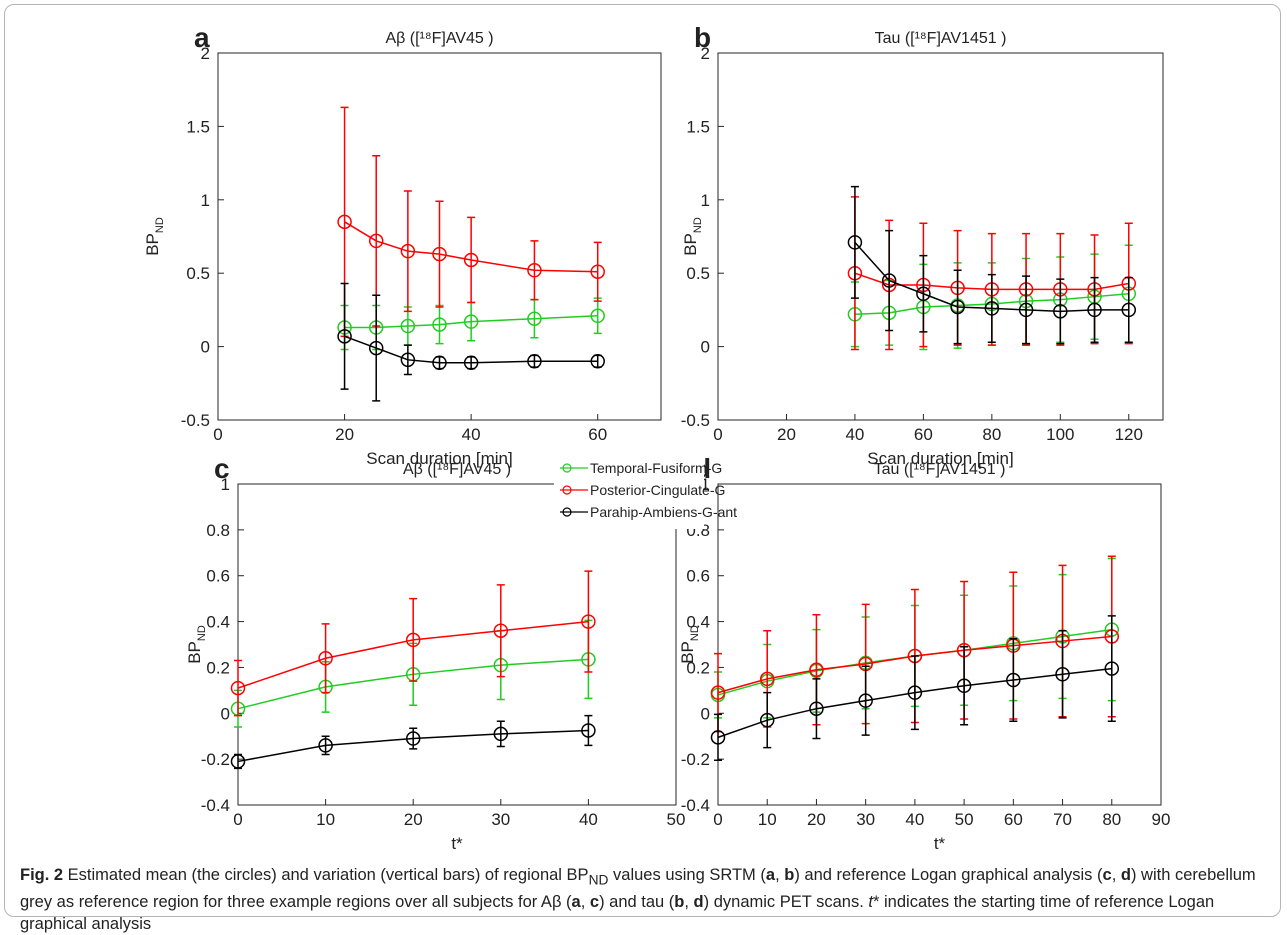 This screenshot has width=1287, height=935. What do you see at coordinates (637, 902) in the screenshot?
I see `caption-text: ) and tau (` at bounding box center [637, 902].